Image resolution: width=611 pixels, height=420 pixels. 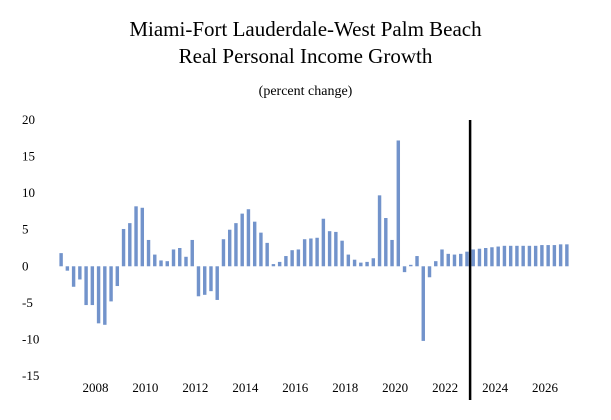 What do you see at coordinates (25, 229) in the screenshot?
I see `y-tick-label: 5` at bounding box center [25, 229].